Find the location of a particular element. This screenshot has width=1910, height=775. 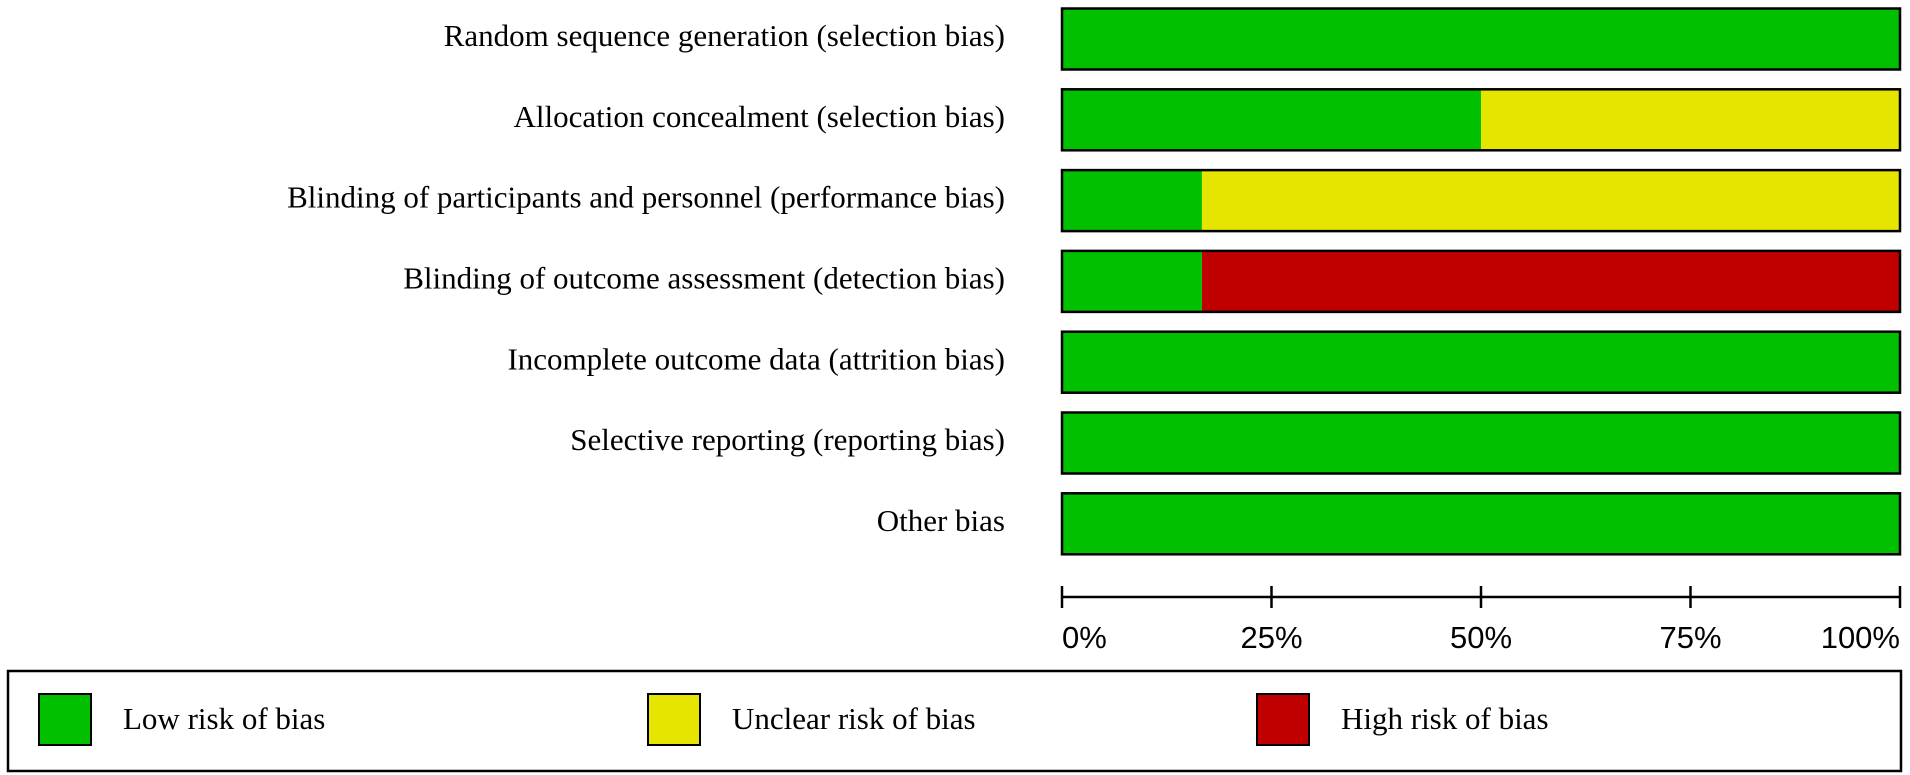

x-tick-label: 75% is located at coordinates (1690, 637).